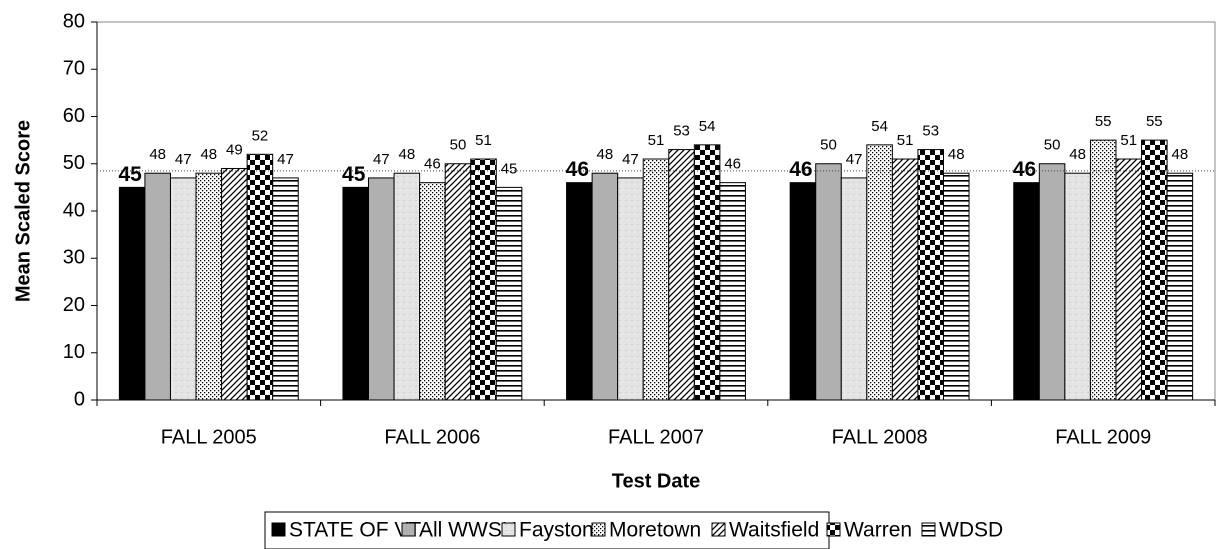 The height and width of the screenshot is (549, 1225). Describe the element at coordinates (209, 437) in the screenshot. I see `x-tick-label: FALL 2005` at that location.